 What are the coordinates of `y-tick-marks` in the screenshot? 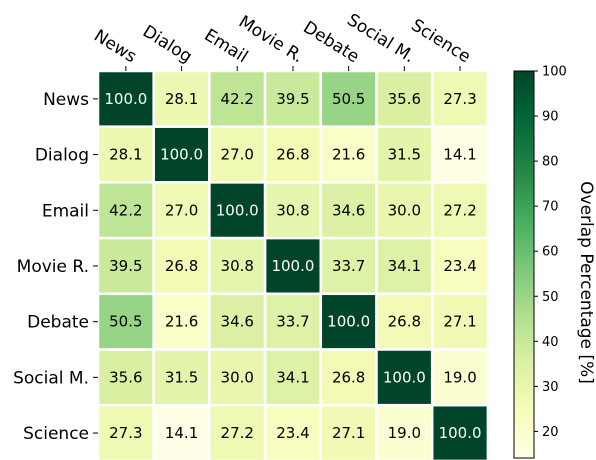 It's located at (95, 266).